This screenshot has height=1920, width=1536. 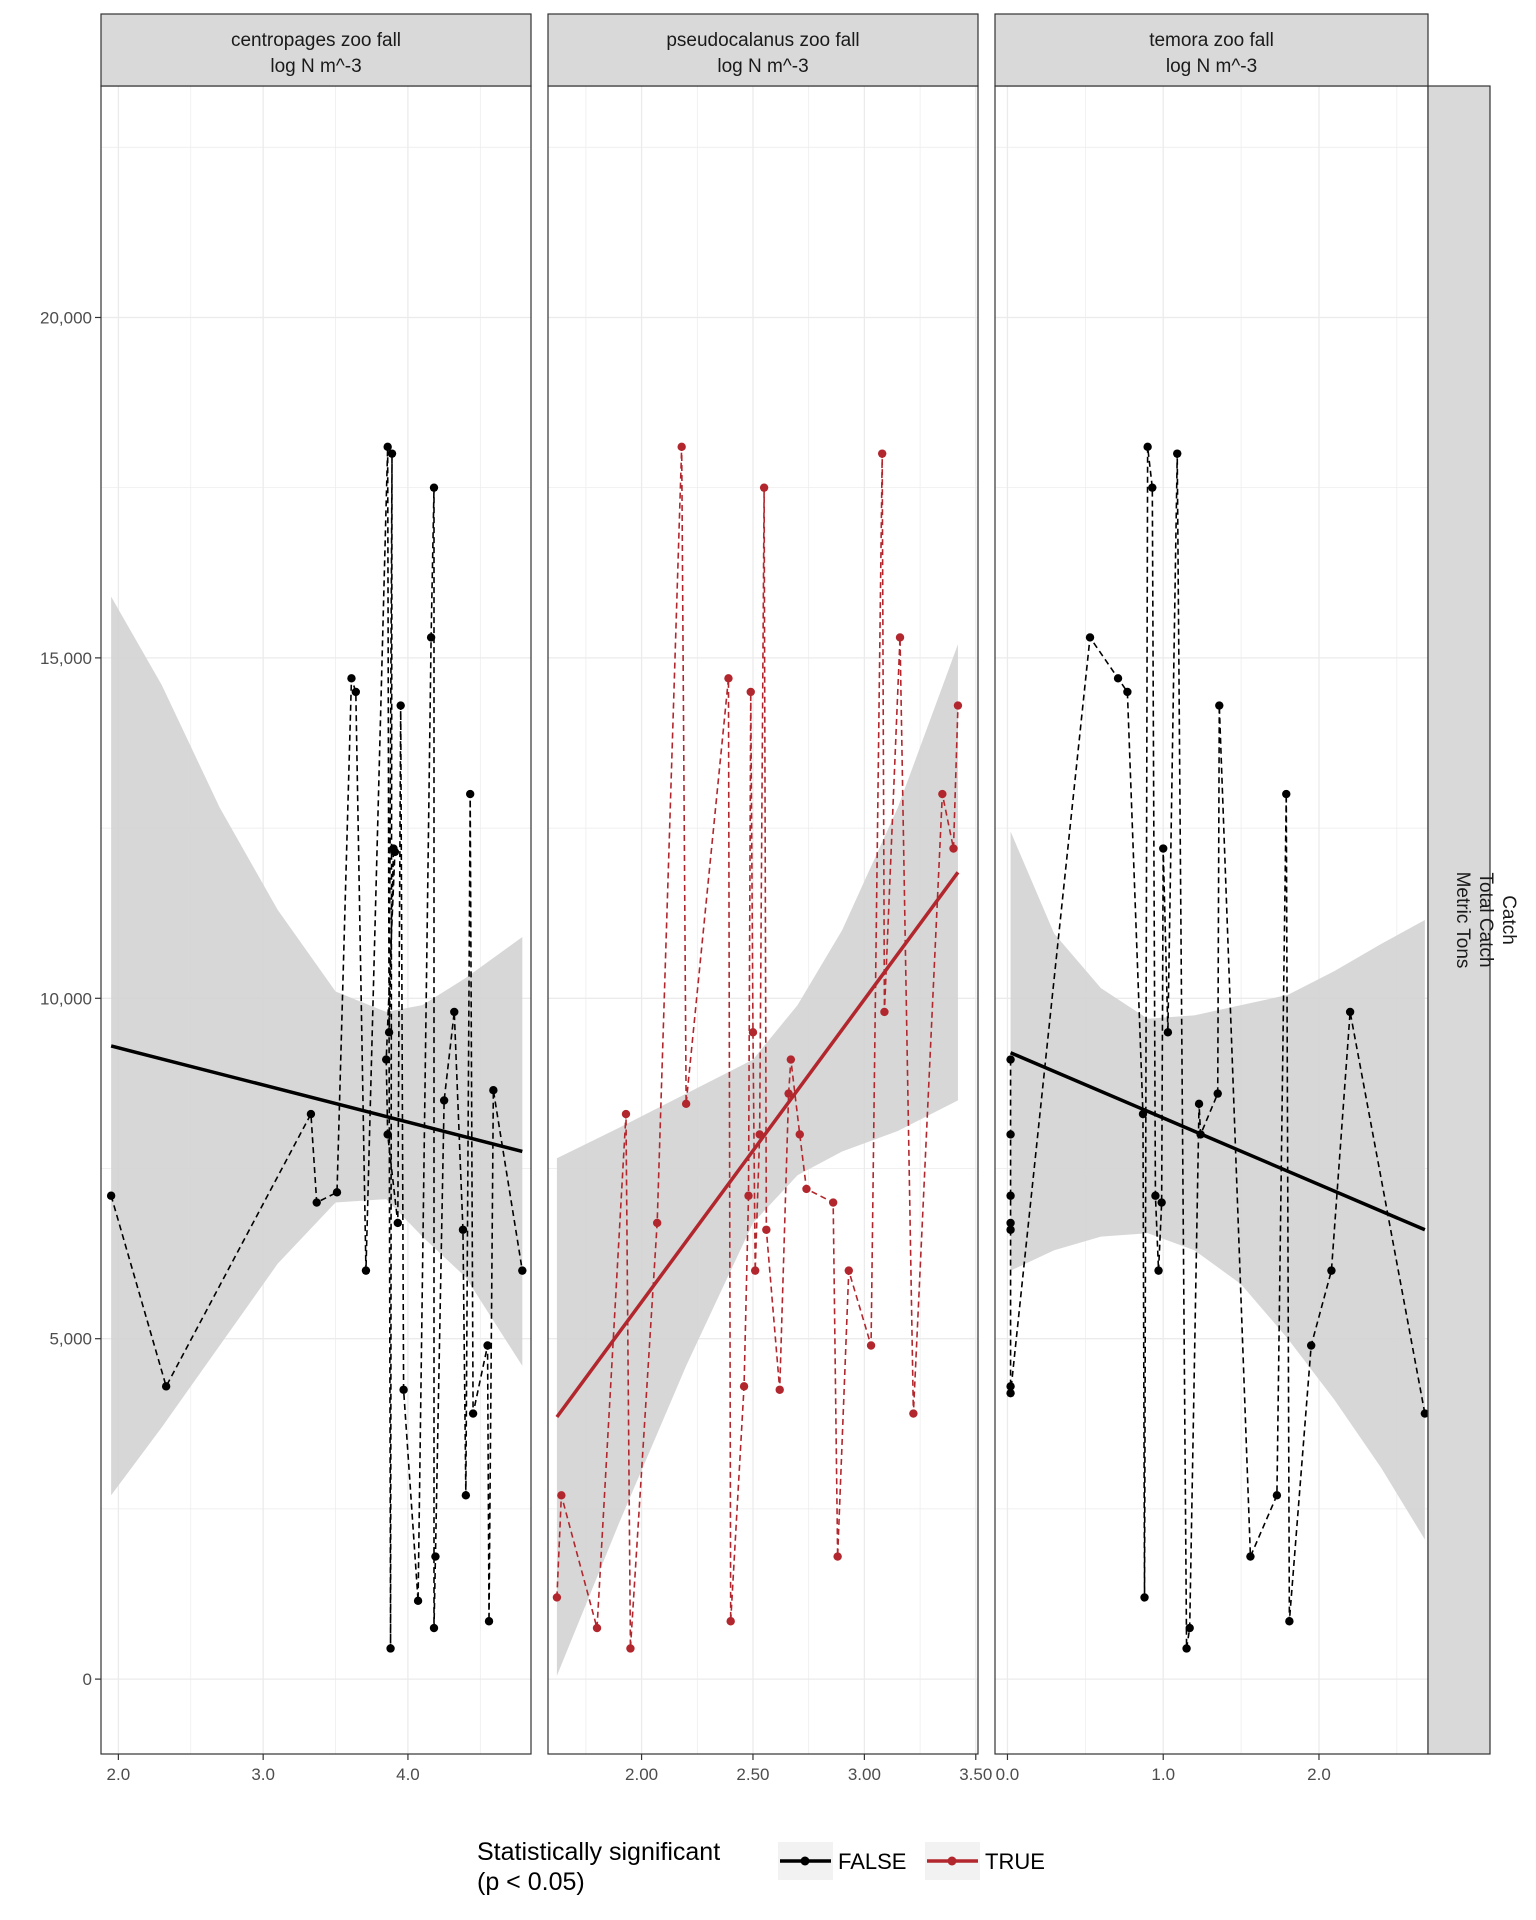 I want to click on legend-key-false-point, so click(x=805, y=1861).